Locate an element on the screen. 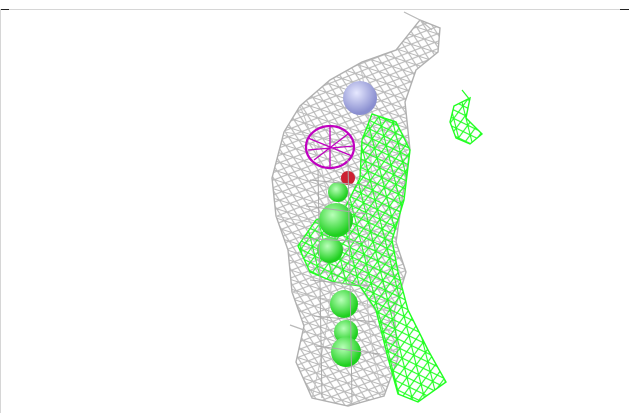 The height and width of the screenshot is (413, 629). nitrogen-atom is located at coordinates (360, 98).